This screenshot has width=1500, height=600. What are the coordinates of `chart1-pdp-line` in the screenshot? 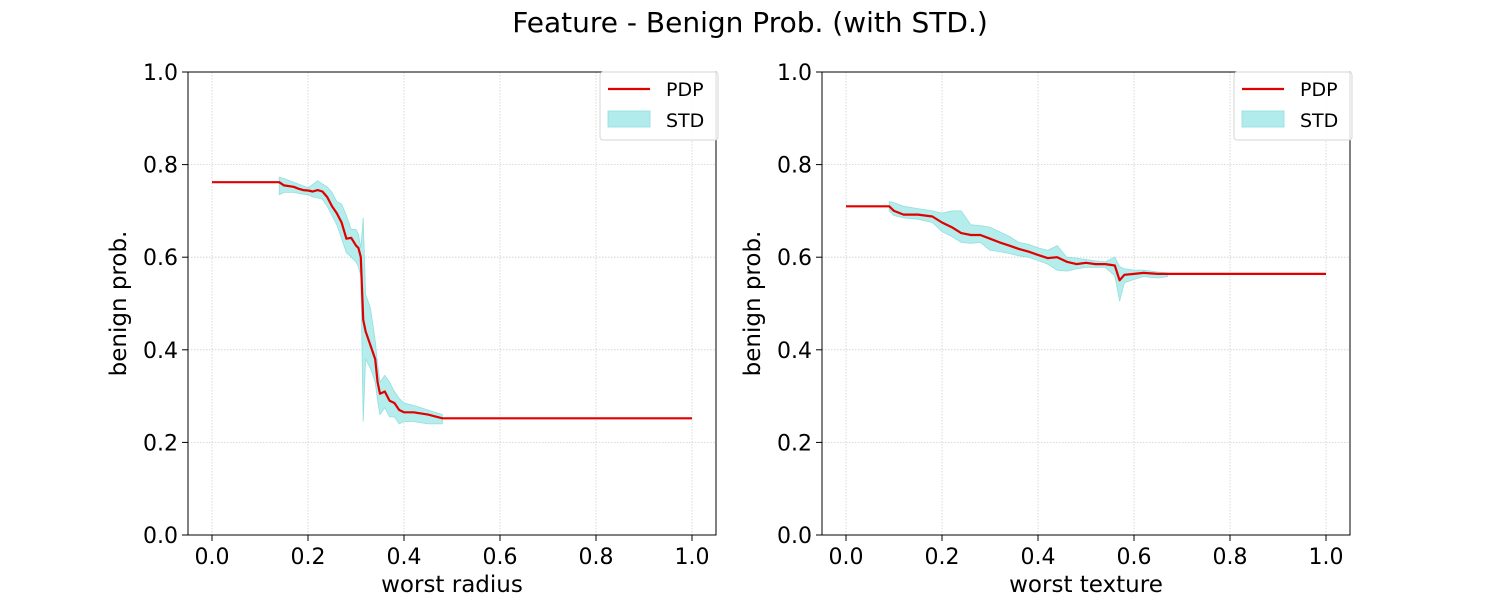 It's located at (452, 300).